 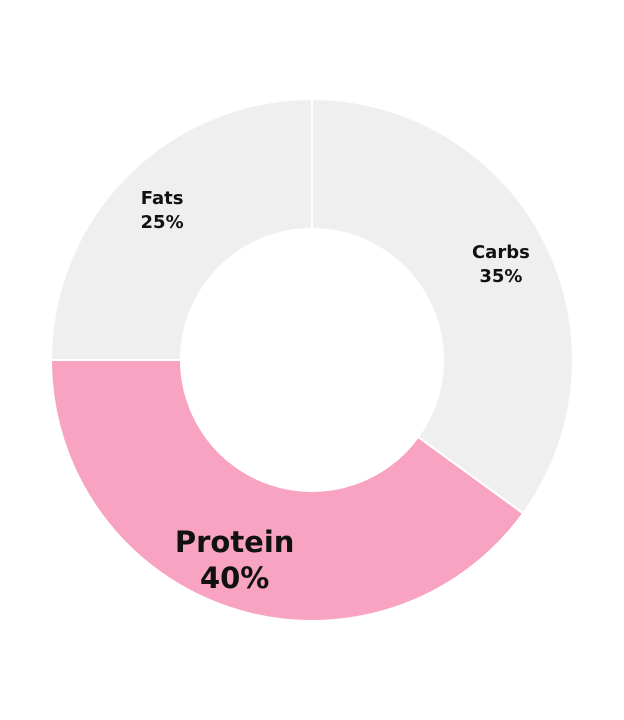 What do you see at coordinates (501, 252) in the screenshot?
I see `label-carbs-name: Carbs` at bounding box center [501, 252].